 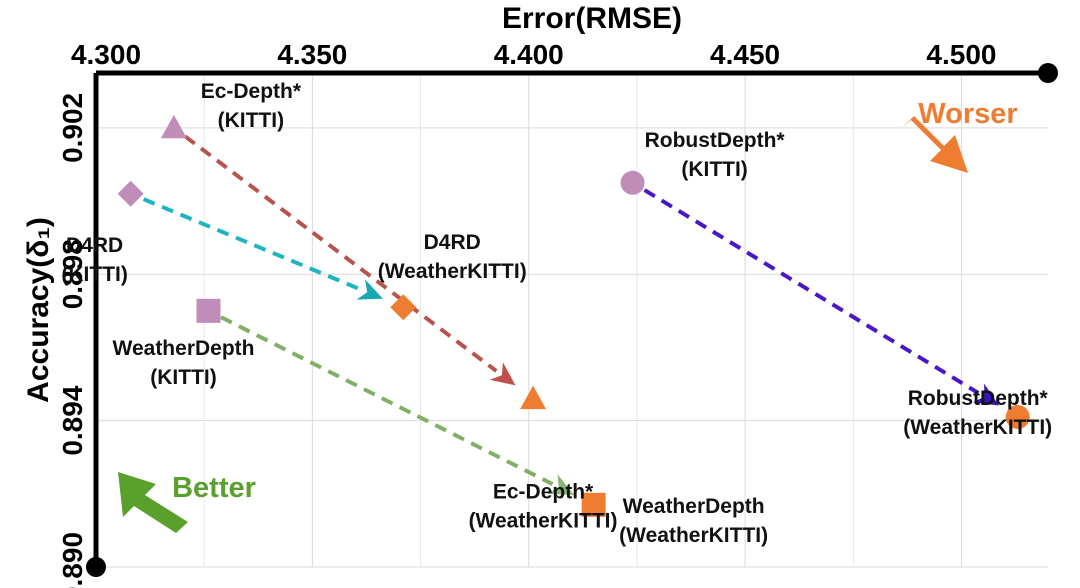 What do you see at coordinates (72, 560) in the screenshot?
I see `y-tick-label: 0.890` at bounding box center [72, 560].